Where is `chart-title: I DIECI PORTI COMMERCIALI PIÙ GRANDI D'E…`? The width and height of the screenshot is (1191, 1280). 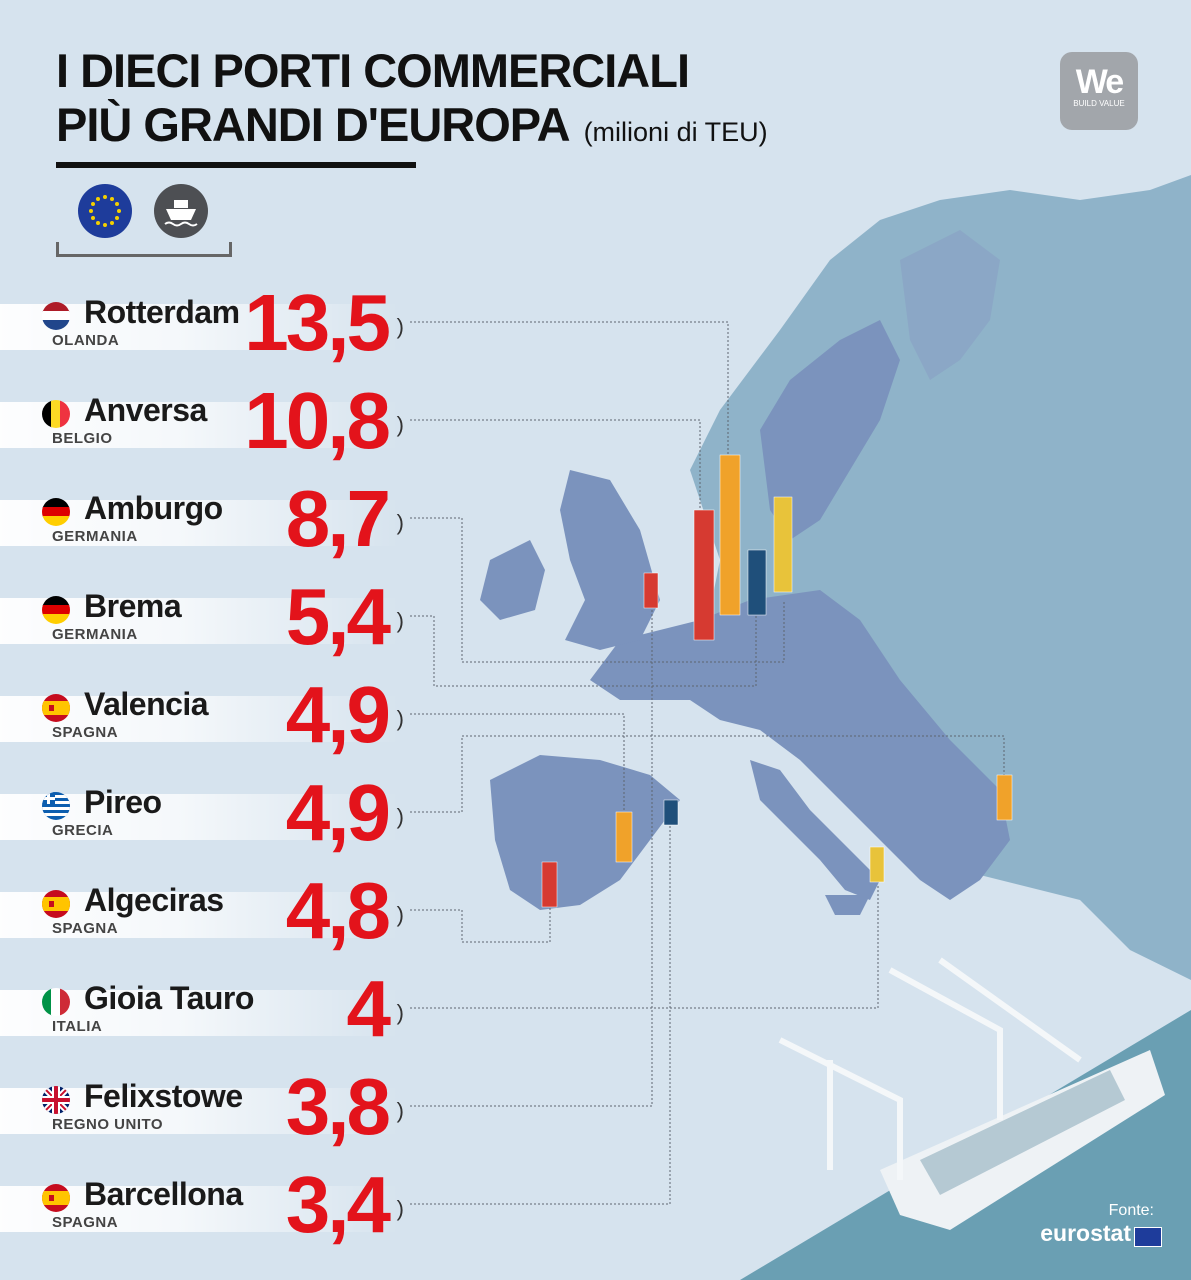
chart-title: I DIECI PORTI COMMERCIALI PIÙ GRANDI D'E… is located at coordinates (412, 101).